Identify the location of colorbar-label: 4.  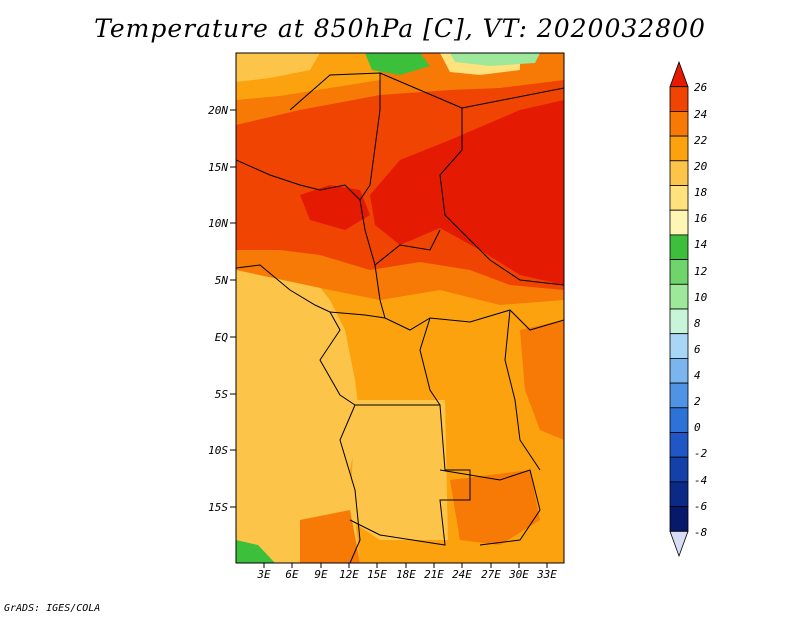
(697, 375).